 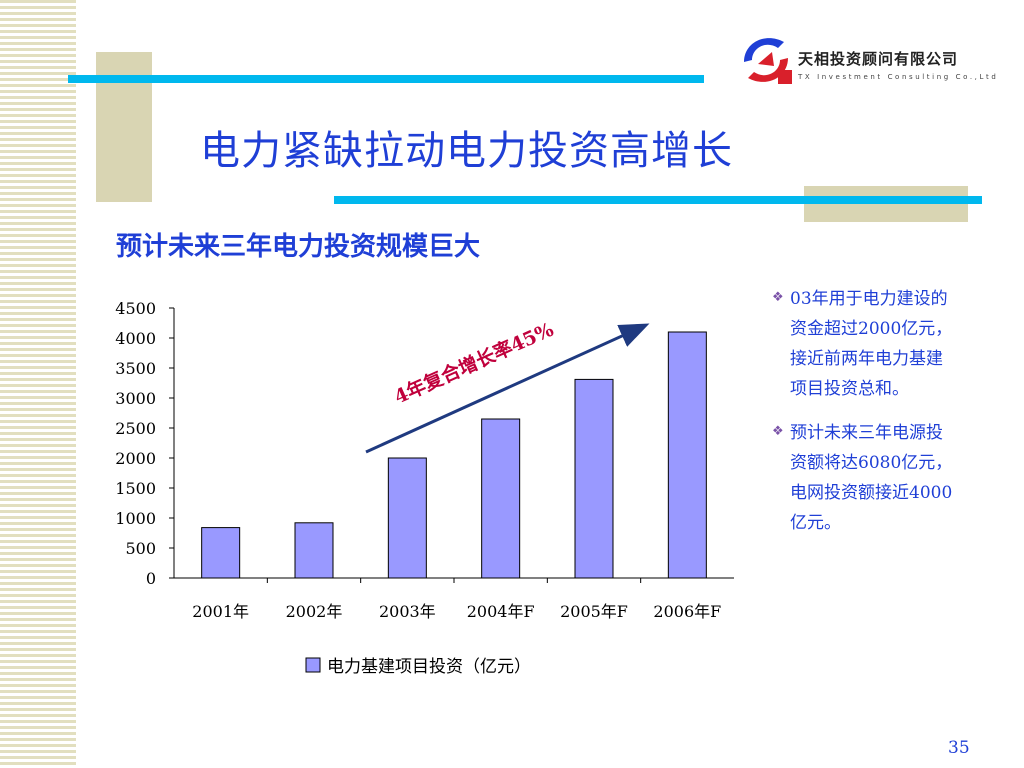 What do you see at coordinates (594, 611) in the screenshot?
I see `x-tick-label: 2005年F` at bounding box center [594, 611].